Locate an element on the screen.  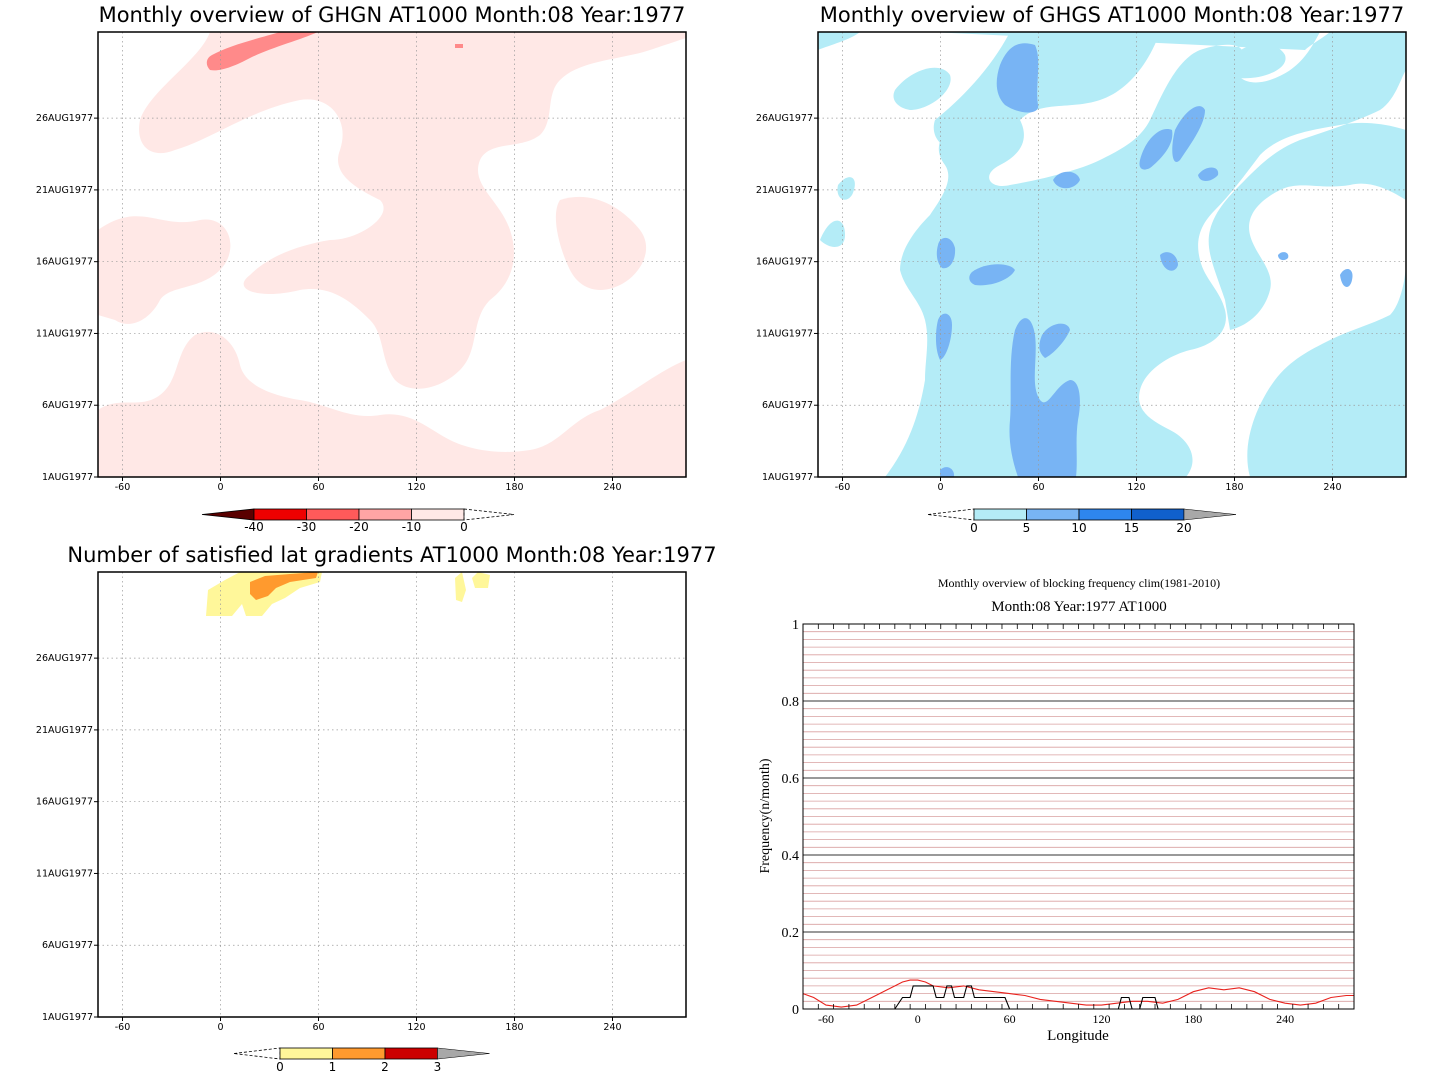
ghgs-cb-label: 0 is located at coordinates (974, 528).